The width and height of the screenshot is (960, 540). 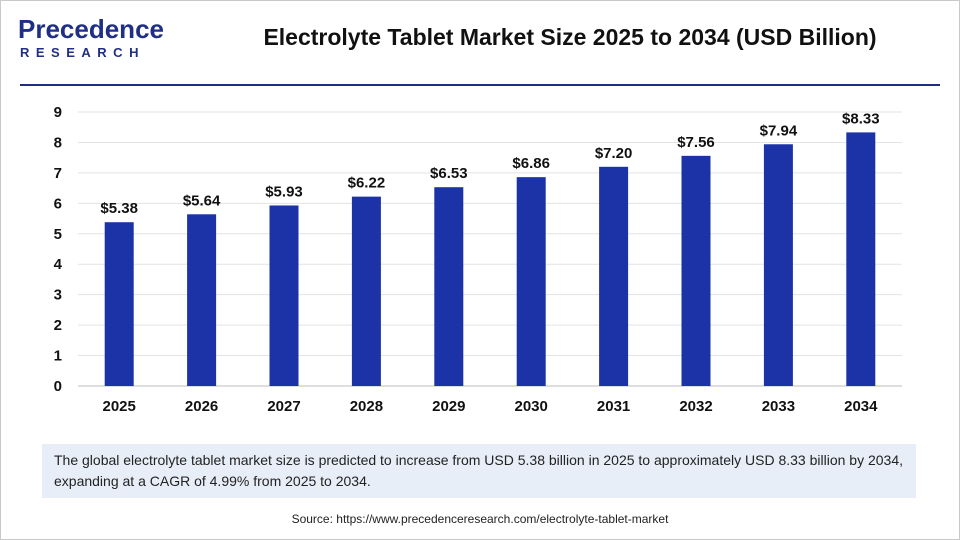 What do you see at coordinates (119, 208) in the screenshot?
I see `bar-value-label: $5.38` at bounding box center [119, 208].